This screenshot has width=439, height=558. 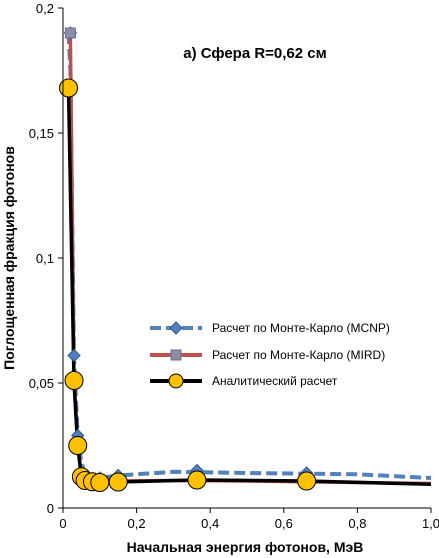 I want to click on data-point-mird, so click(x=70, y=33).